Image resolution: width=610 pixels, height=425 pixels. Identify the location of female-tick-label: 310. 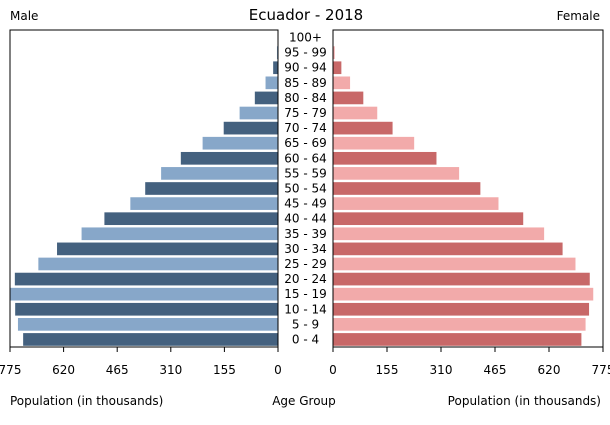
(441, 370).